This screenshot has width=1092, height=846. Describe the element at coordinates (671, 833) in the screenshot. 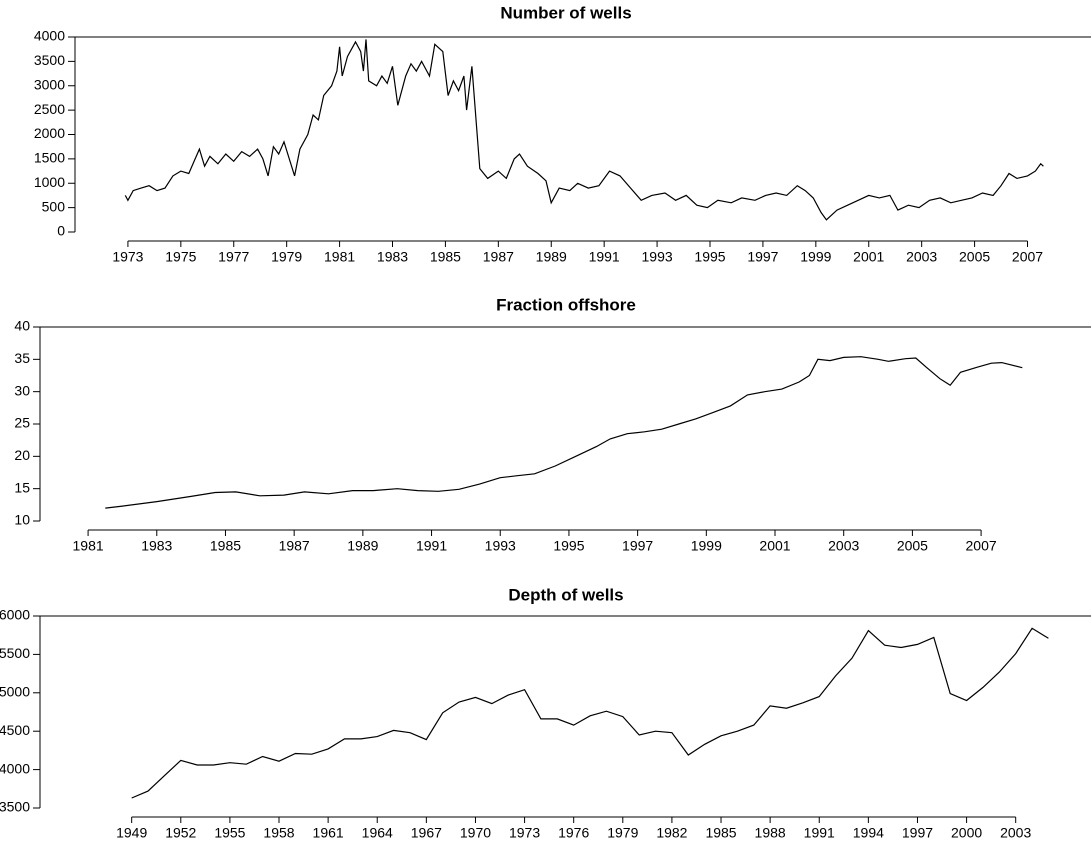

I see `x-tick-label: 1982` at that location.